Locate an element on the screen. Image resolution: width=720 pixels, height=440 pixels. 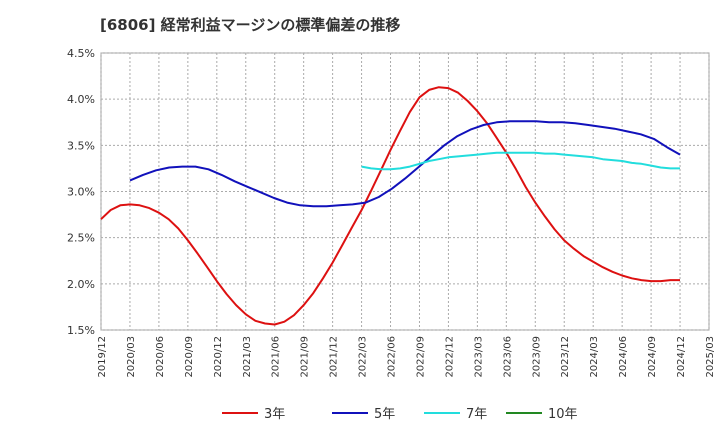
x-tick-label: 2023/12 is located at coordinates (565, 357).